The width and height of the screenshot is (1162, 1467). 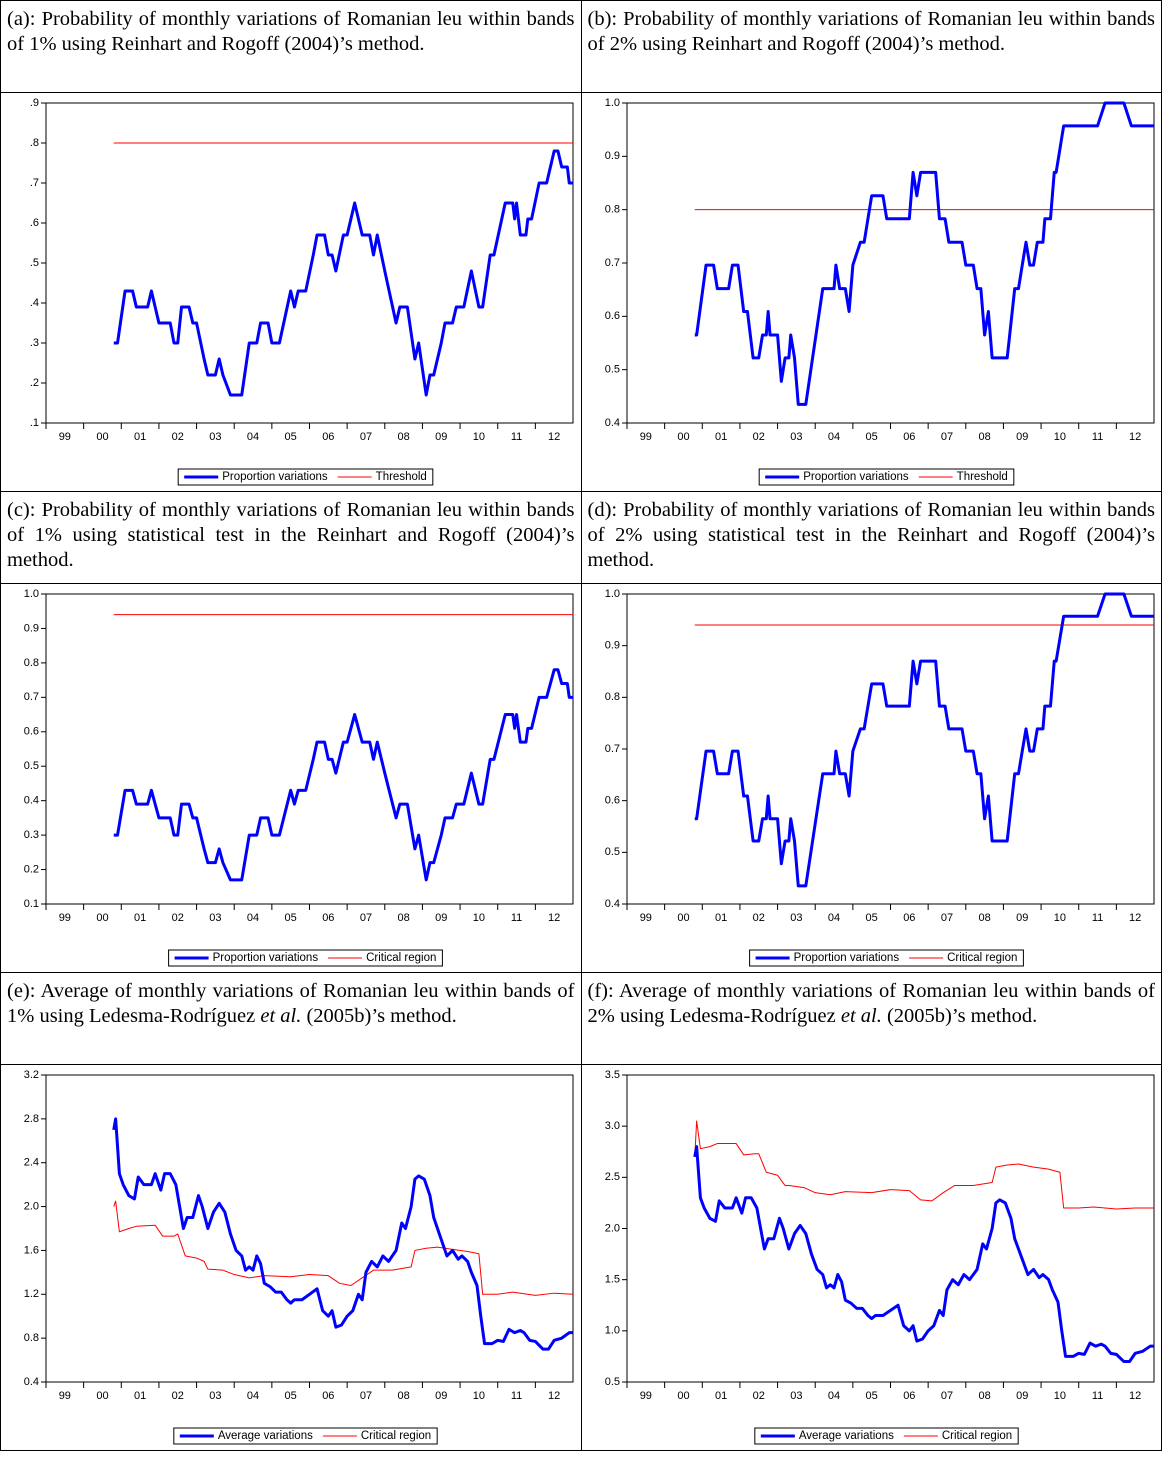 What do you see at coordinates (31, 835) in the screenshot?
I see `y-tick-label: 0.3` at bounding box center [31, 835].